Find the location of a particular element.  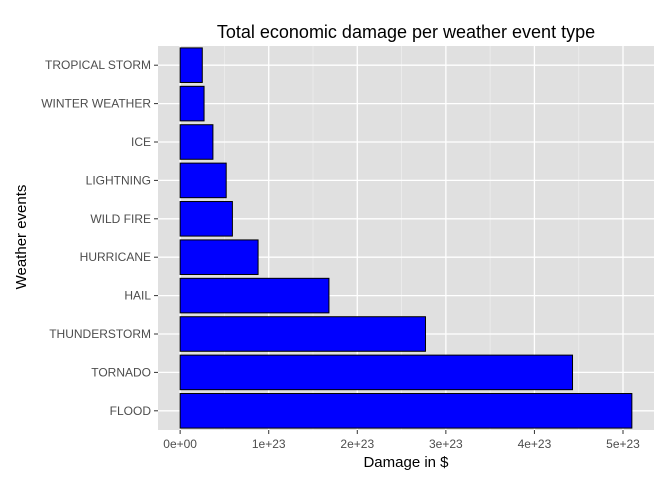

bar-winter-weather is located at coordinates (192, 103).